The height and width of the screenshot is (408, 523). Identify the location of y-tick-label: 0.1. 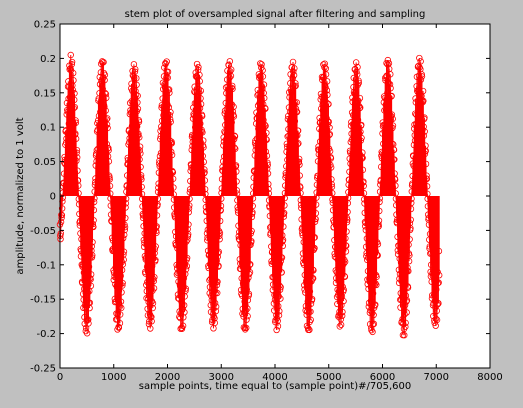
(48, 128).